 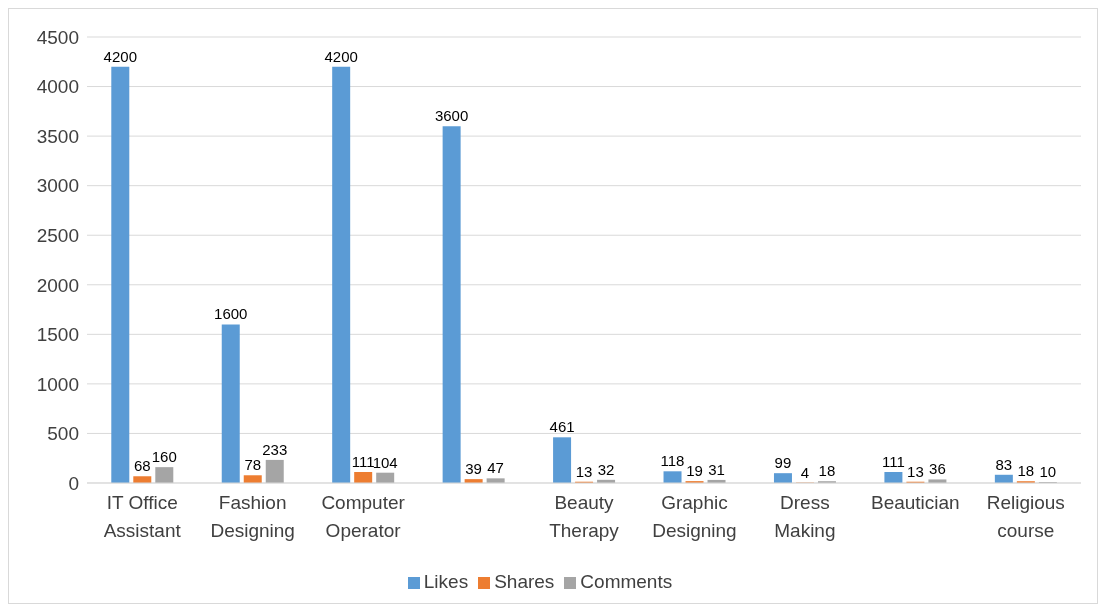 What do you see at coordinates (915, 502) in the screenshot?
I see `x-tick-label: Beautician` at bounding box center [915, 502].